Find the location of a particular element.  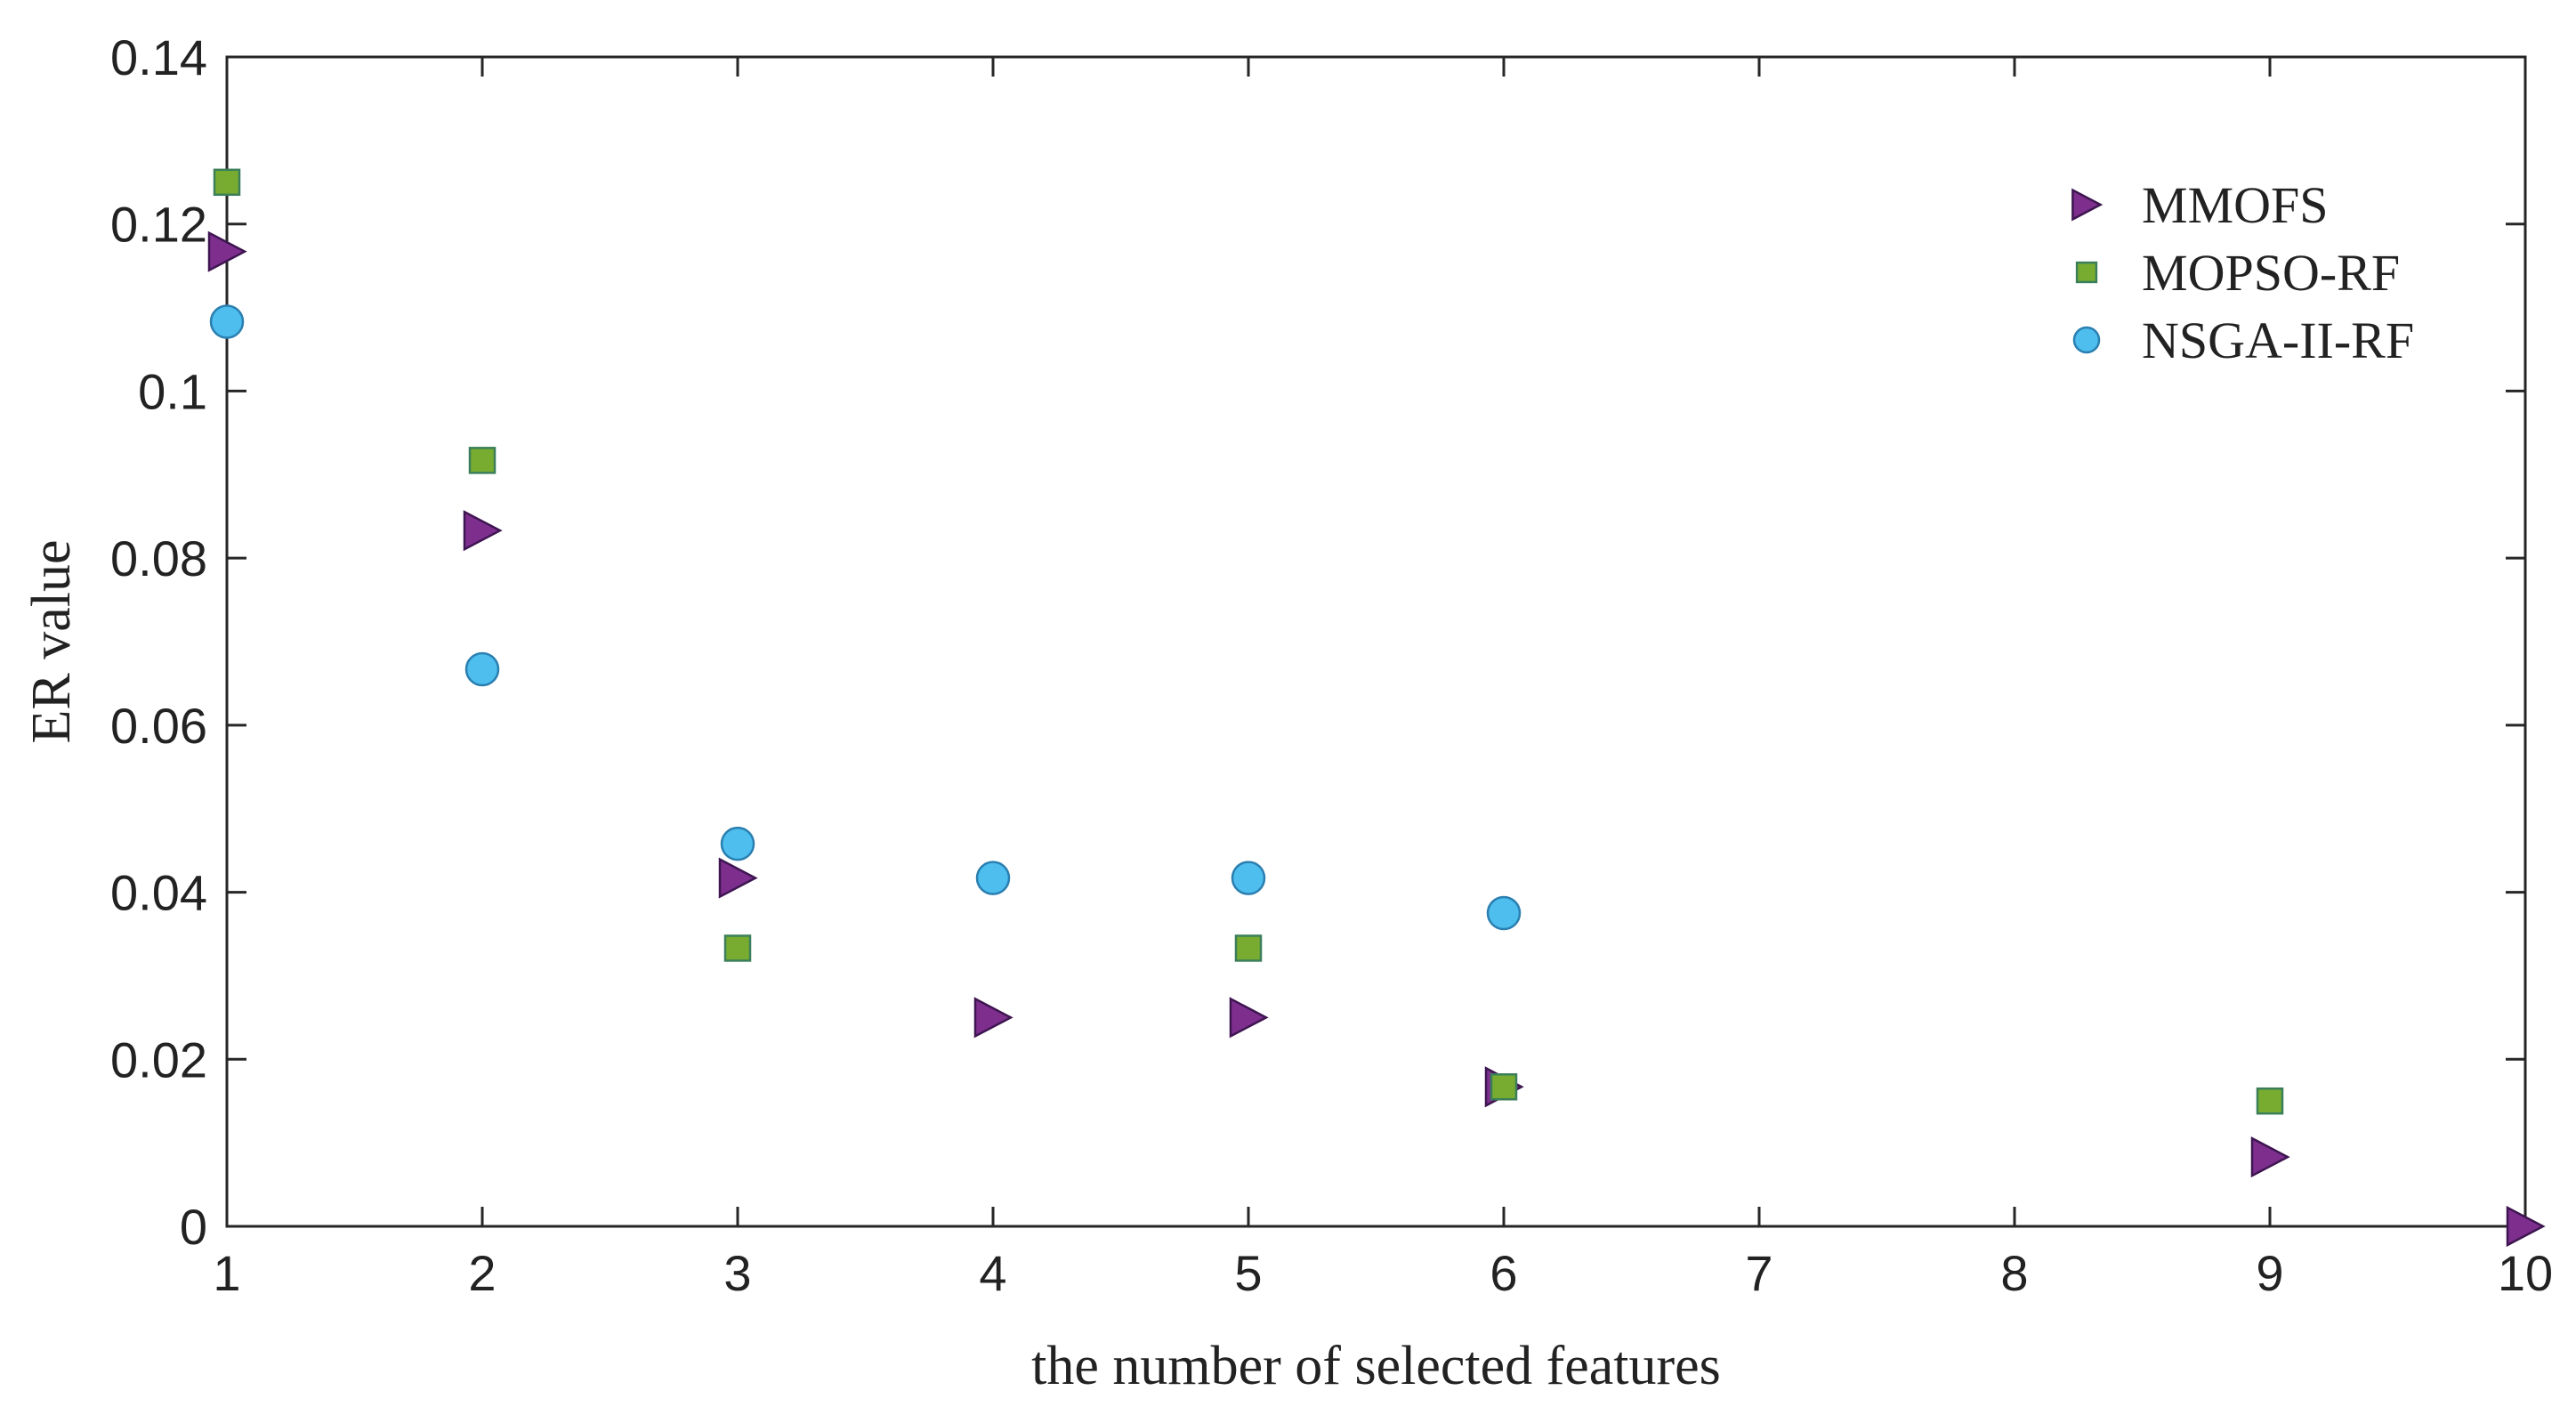

y-tick-label: 0.08 is located at coordinates (158, 558).